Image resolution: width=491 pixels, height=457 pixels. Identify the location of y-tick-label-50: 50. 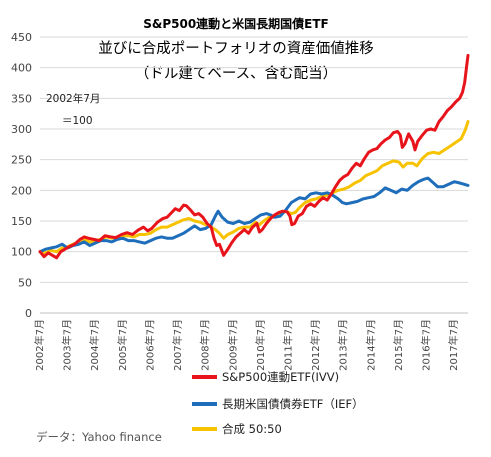
(25, 282).